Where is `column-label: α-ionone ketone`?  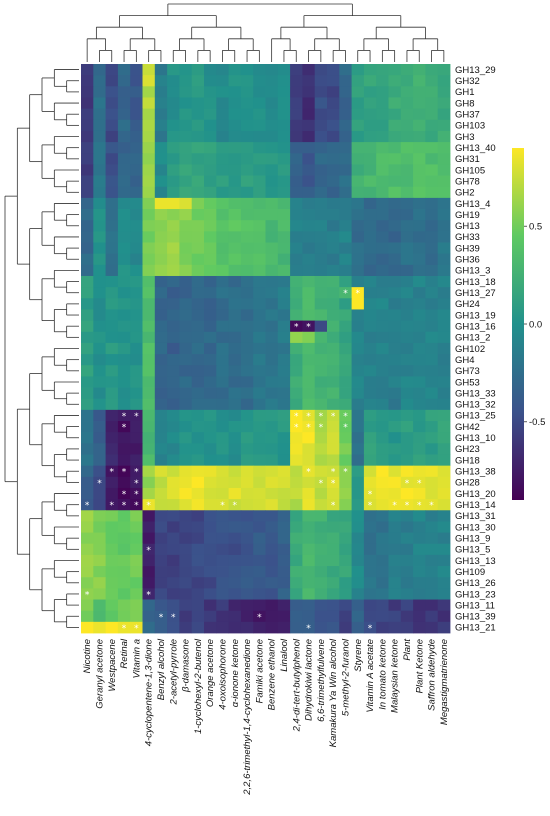 column-label: α-ionone ketone is located at coordinates (235, 673).